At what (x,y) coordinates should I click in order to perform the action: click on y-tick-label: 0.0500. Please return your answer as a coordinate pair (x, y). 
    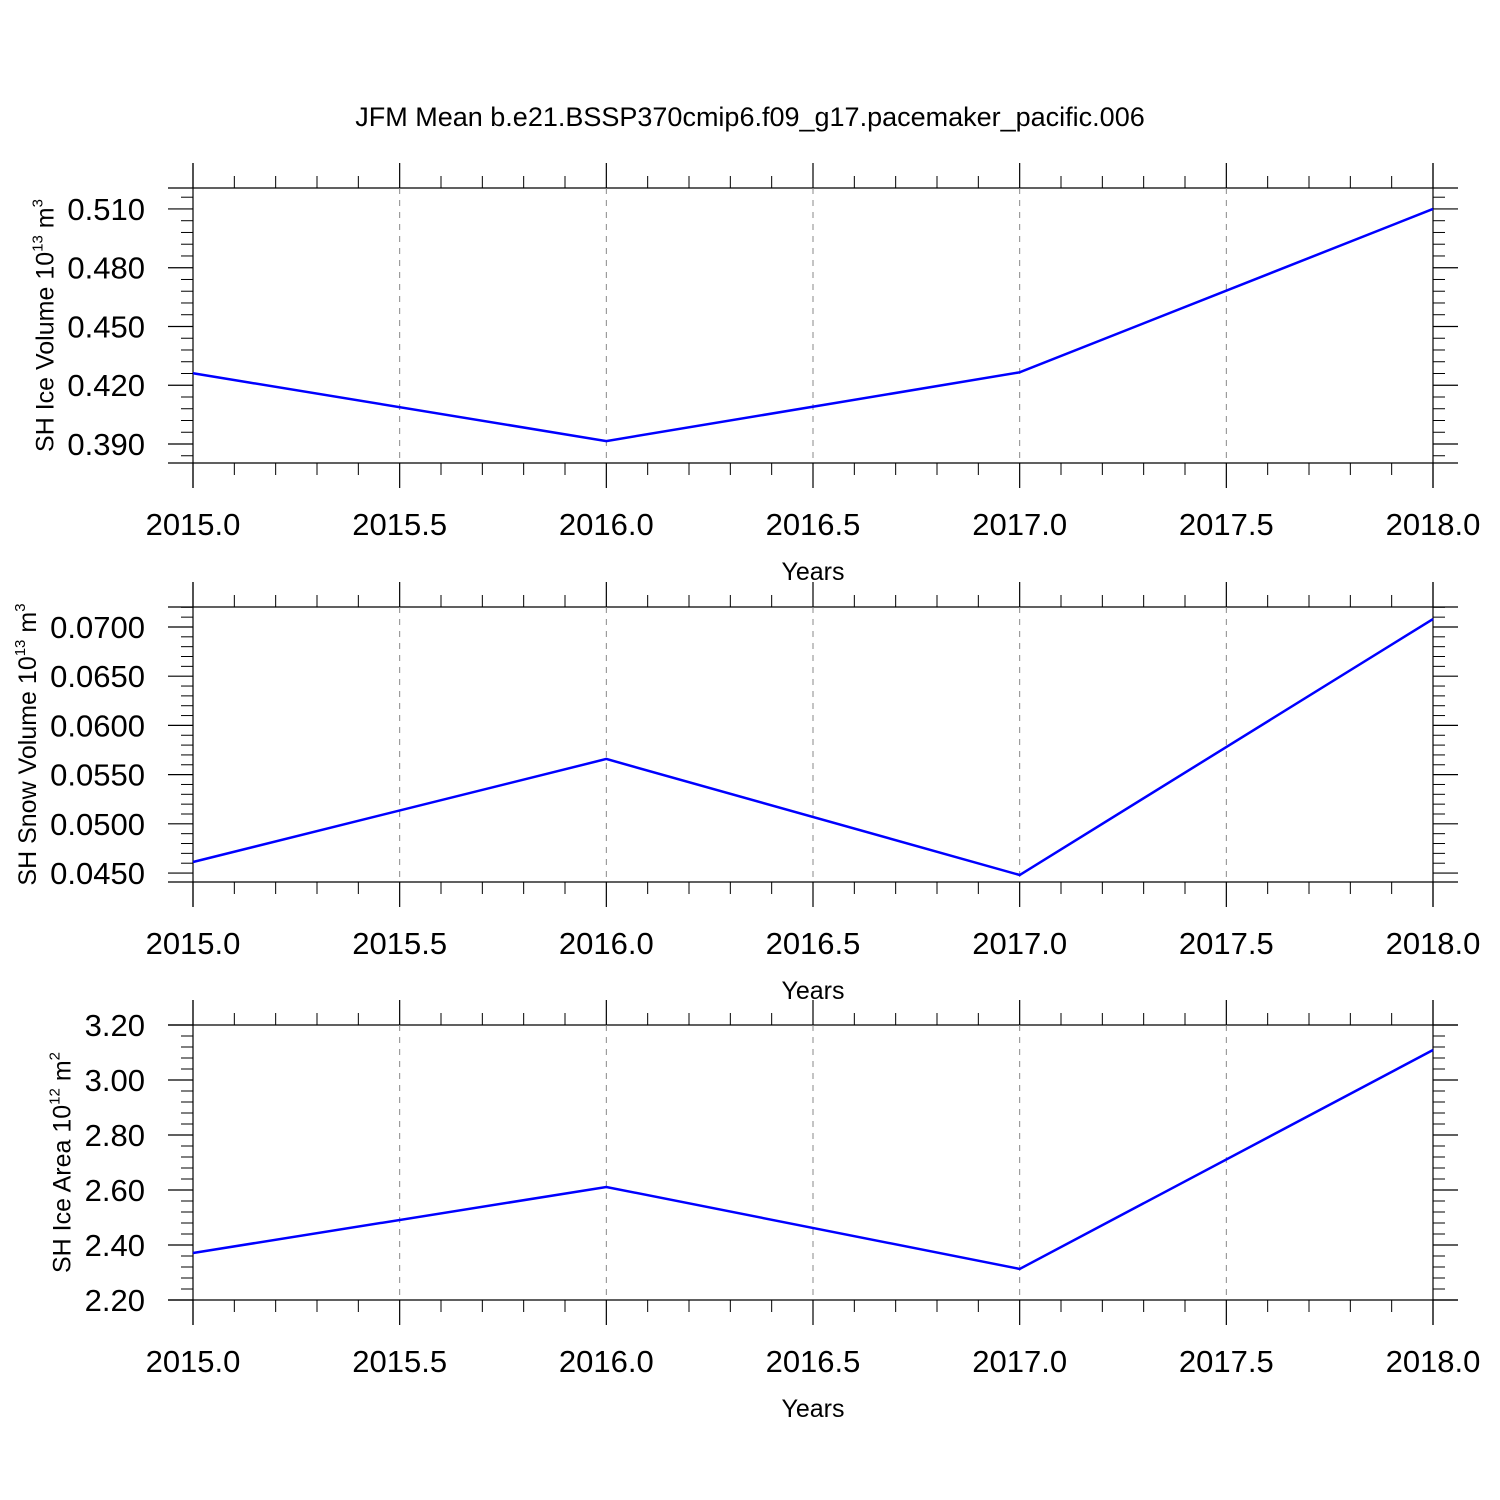
    Looking at the image, I should click on (97, 824).